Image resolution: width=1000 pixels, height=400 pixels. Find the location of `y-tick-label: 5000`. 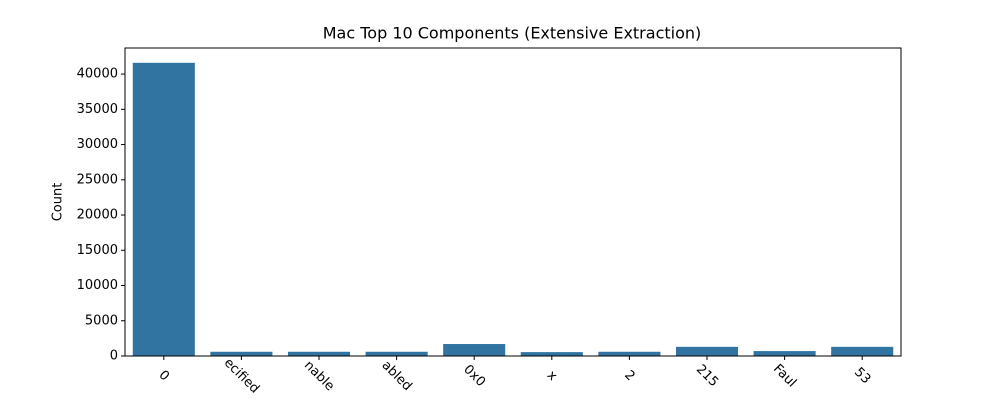

y-tick-label: 5000 is located at coordinates (101, 320).